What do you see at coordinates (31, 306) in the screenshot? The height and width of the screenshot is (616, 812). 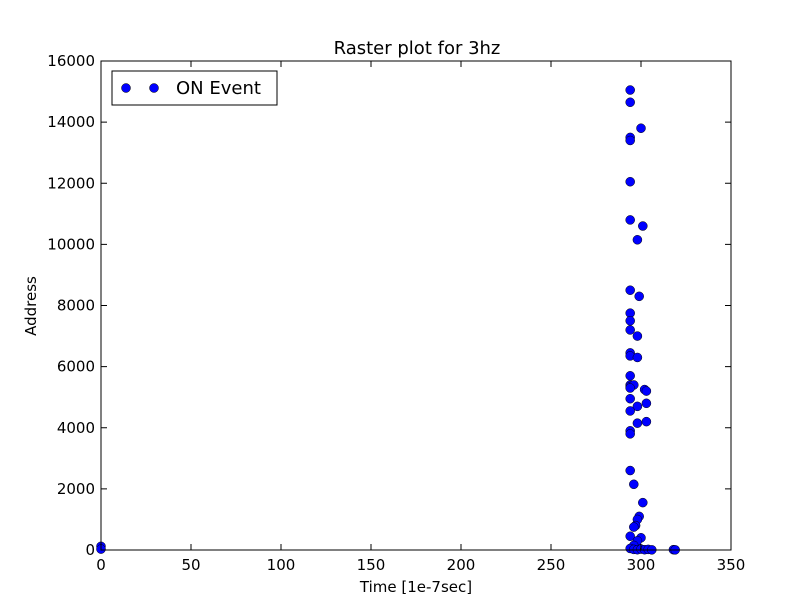 I see `y-axis-label: Address` at bounding box center [31, 306].